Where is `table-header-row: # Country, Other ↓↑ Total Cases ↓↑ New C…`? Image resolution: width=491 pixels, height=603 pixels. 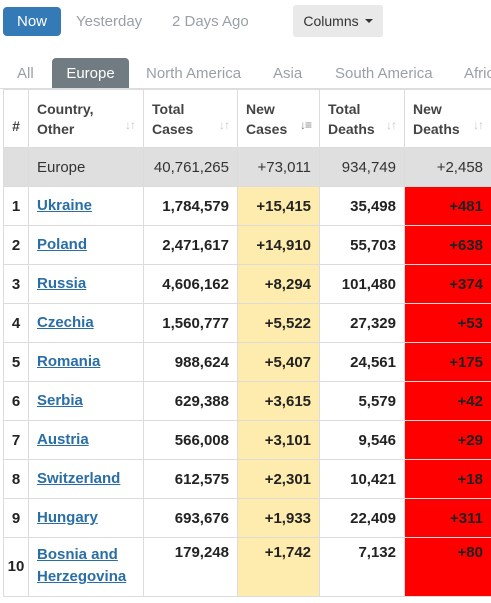 table-header-row: # Country, Other ↓↑ Total Cases ↓↑ New C… is located at coordinates (247, 118).